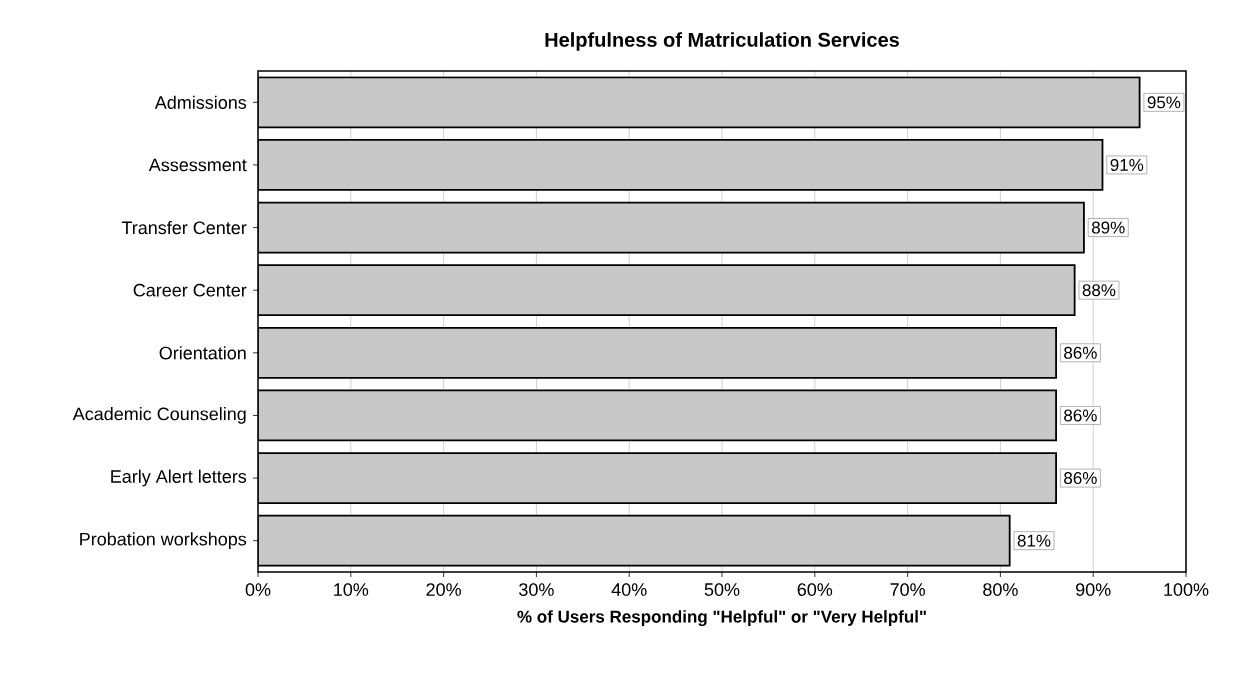 The height and width of the screenshot is (675, 1235). What do you see at coordinates (159, 415) in the screenshot?
I see `y-tick-label: Academic Counseling` at bounding box center [159, 415].